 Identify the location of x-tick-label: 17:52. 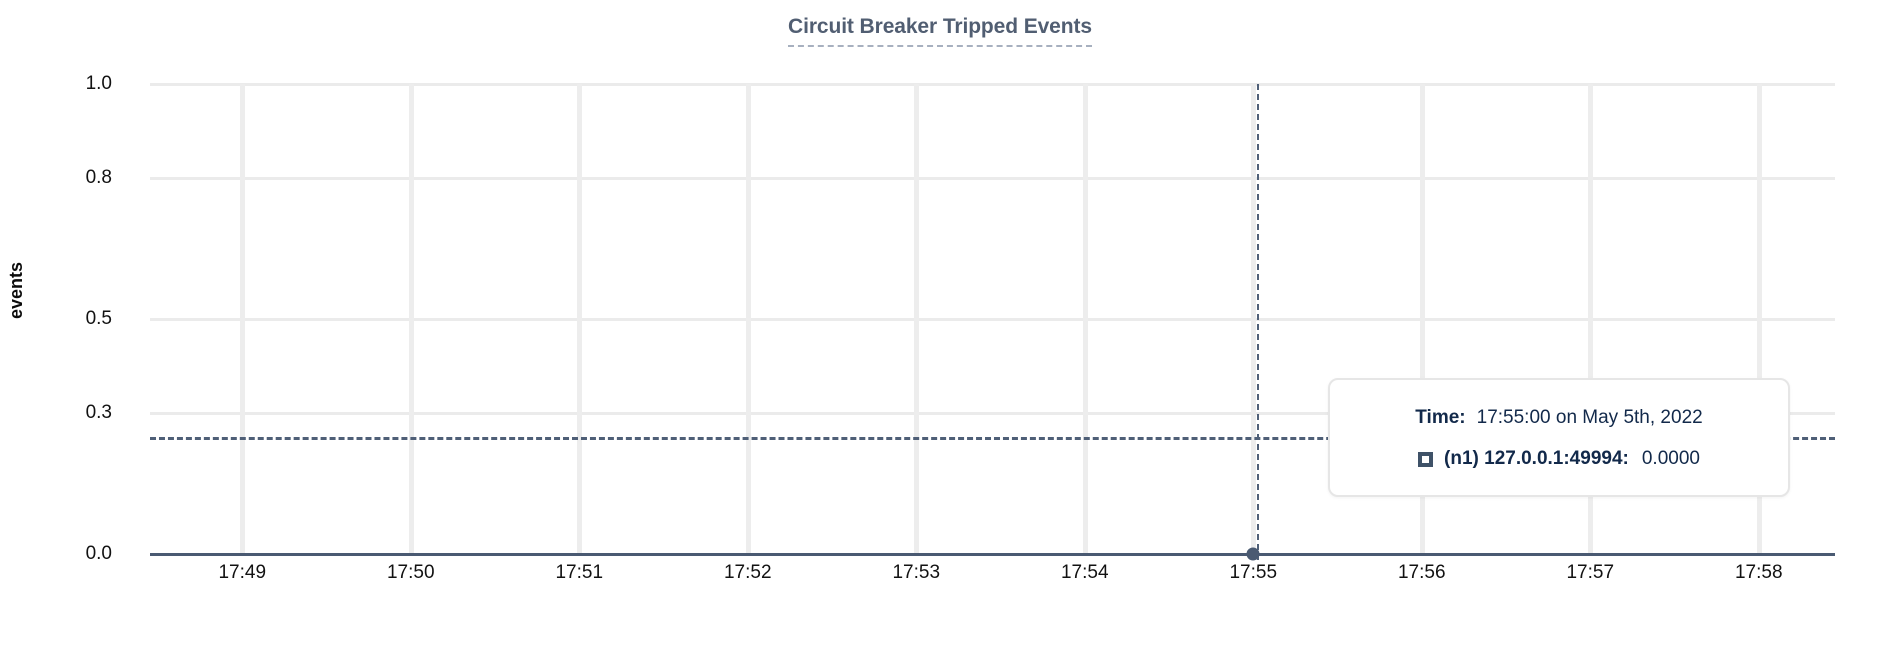
(747, 572).